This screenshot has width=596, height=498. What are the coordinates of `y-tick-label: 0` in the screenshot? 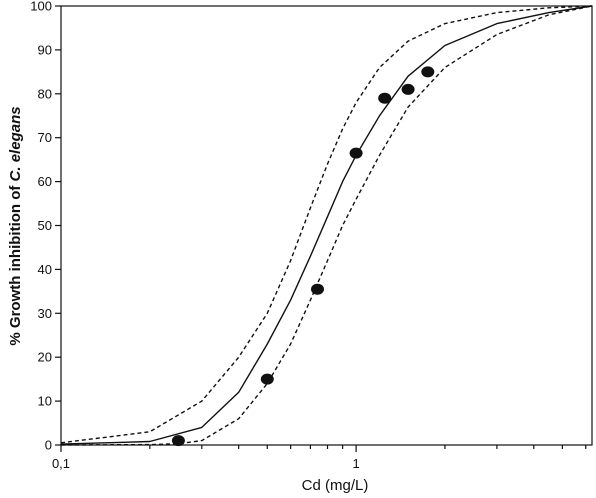 It's located at (48, 445).